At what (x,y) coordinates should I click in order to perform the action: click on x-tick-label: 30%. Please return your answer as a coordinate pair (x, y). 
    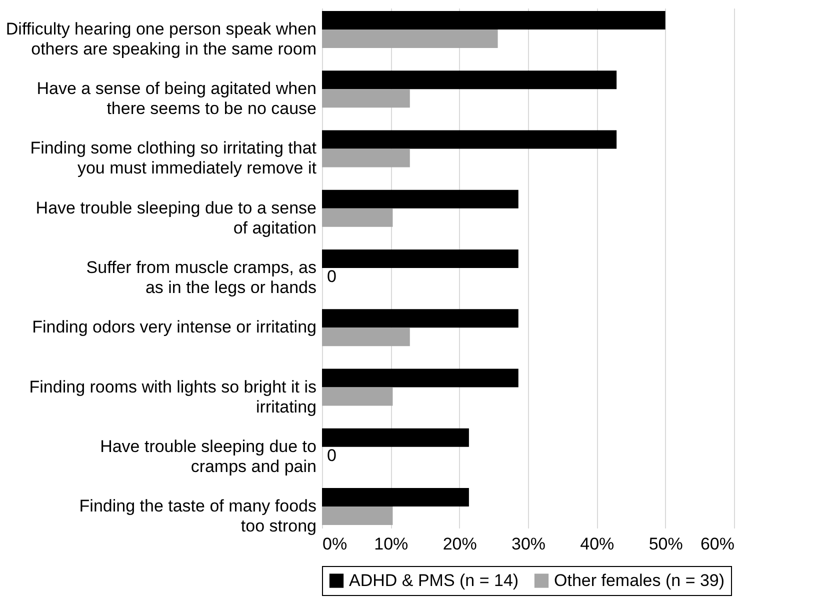
    Looking at the image, I should click on (528, 544).